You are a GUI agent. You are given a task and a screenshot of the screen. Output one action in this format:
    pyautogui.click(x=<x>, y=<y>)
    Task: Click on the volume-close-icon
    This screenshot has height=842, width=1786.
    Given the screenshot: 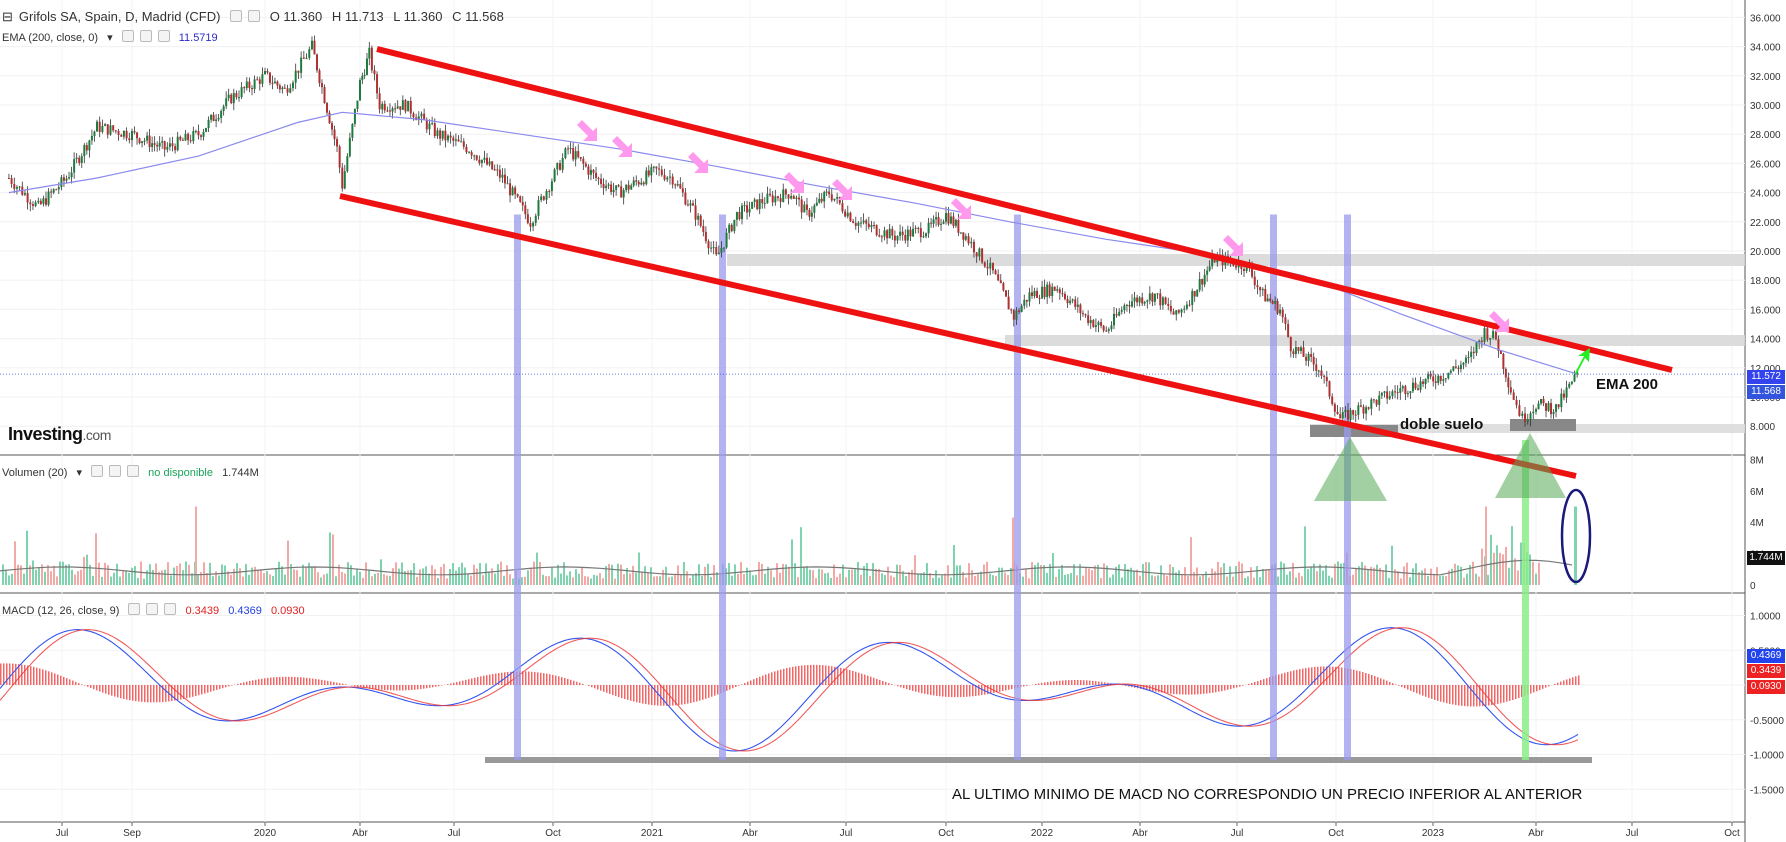 What is the action you would take?
    pyautogui.click(x=133, y=471)
    